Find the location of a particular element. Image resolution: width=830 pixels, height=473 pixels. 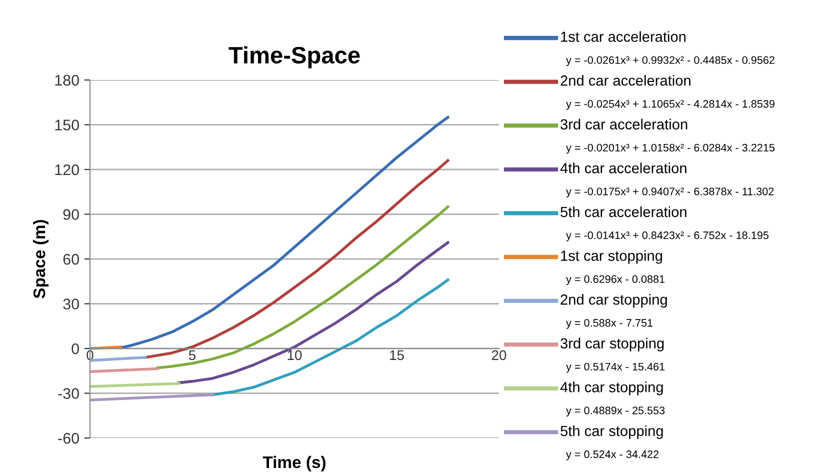

text: y = 0.5174x - 15.461 is located at coordinates (615, 367).